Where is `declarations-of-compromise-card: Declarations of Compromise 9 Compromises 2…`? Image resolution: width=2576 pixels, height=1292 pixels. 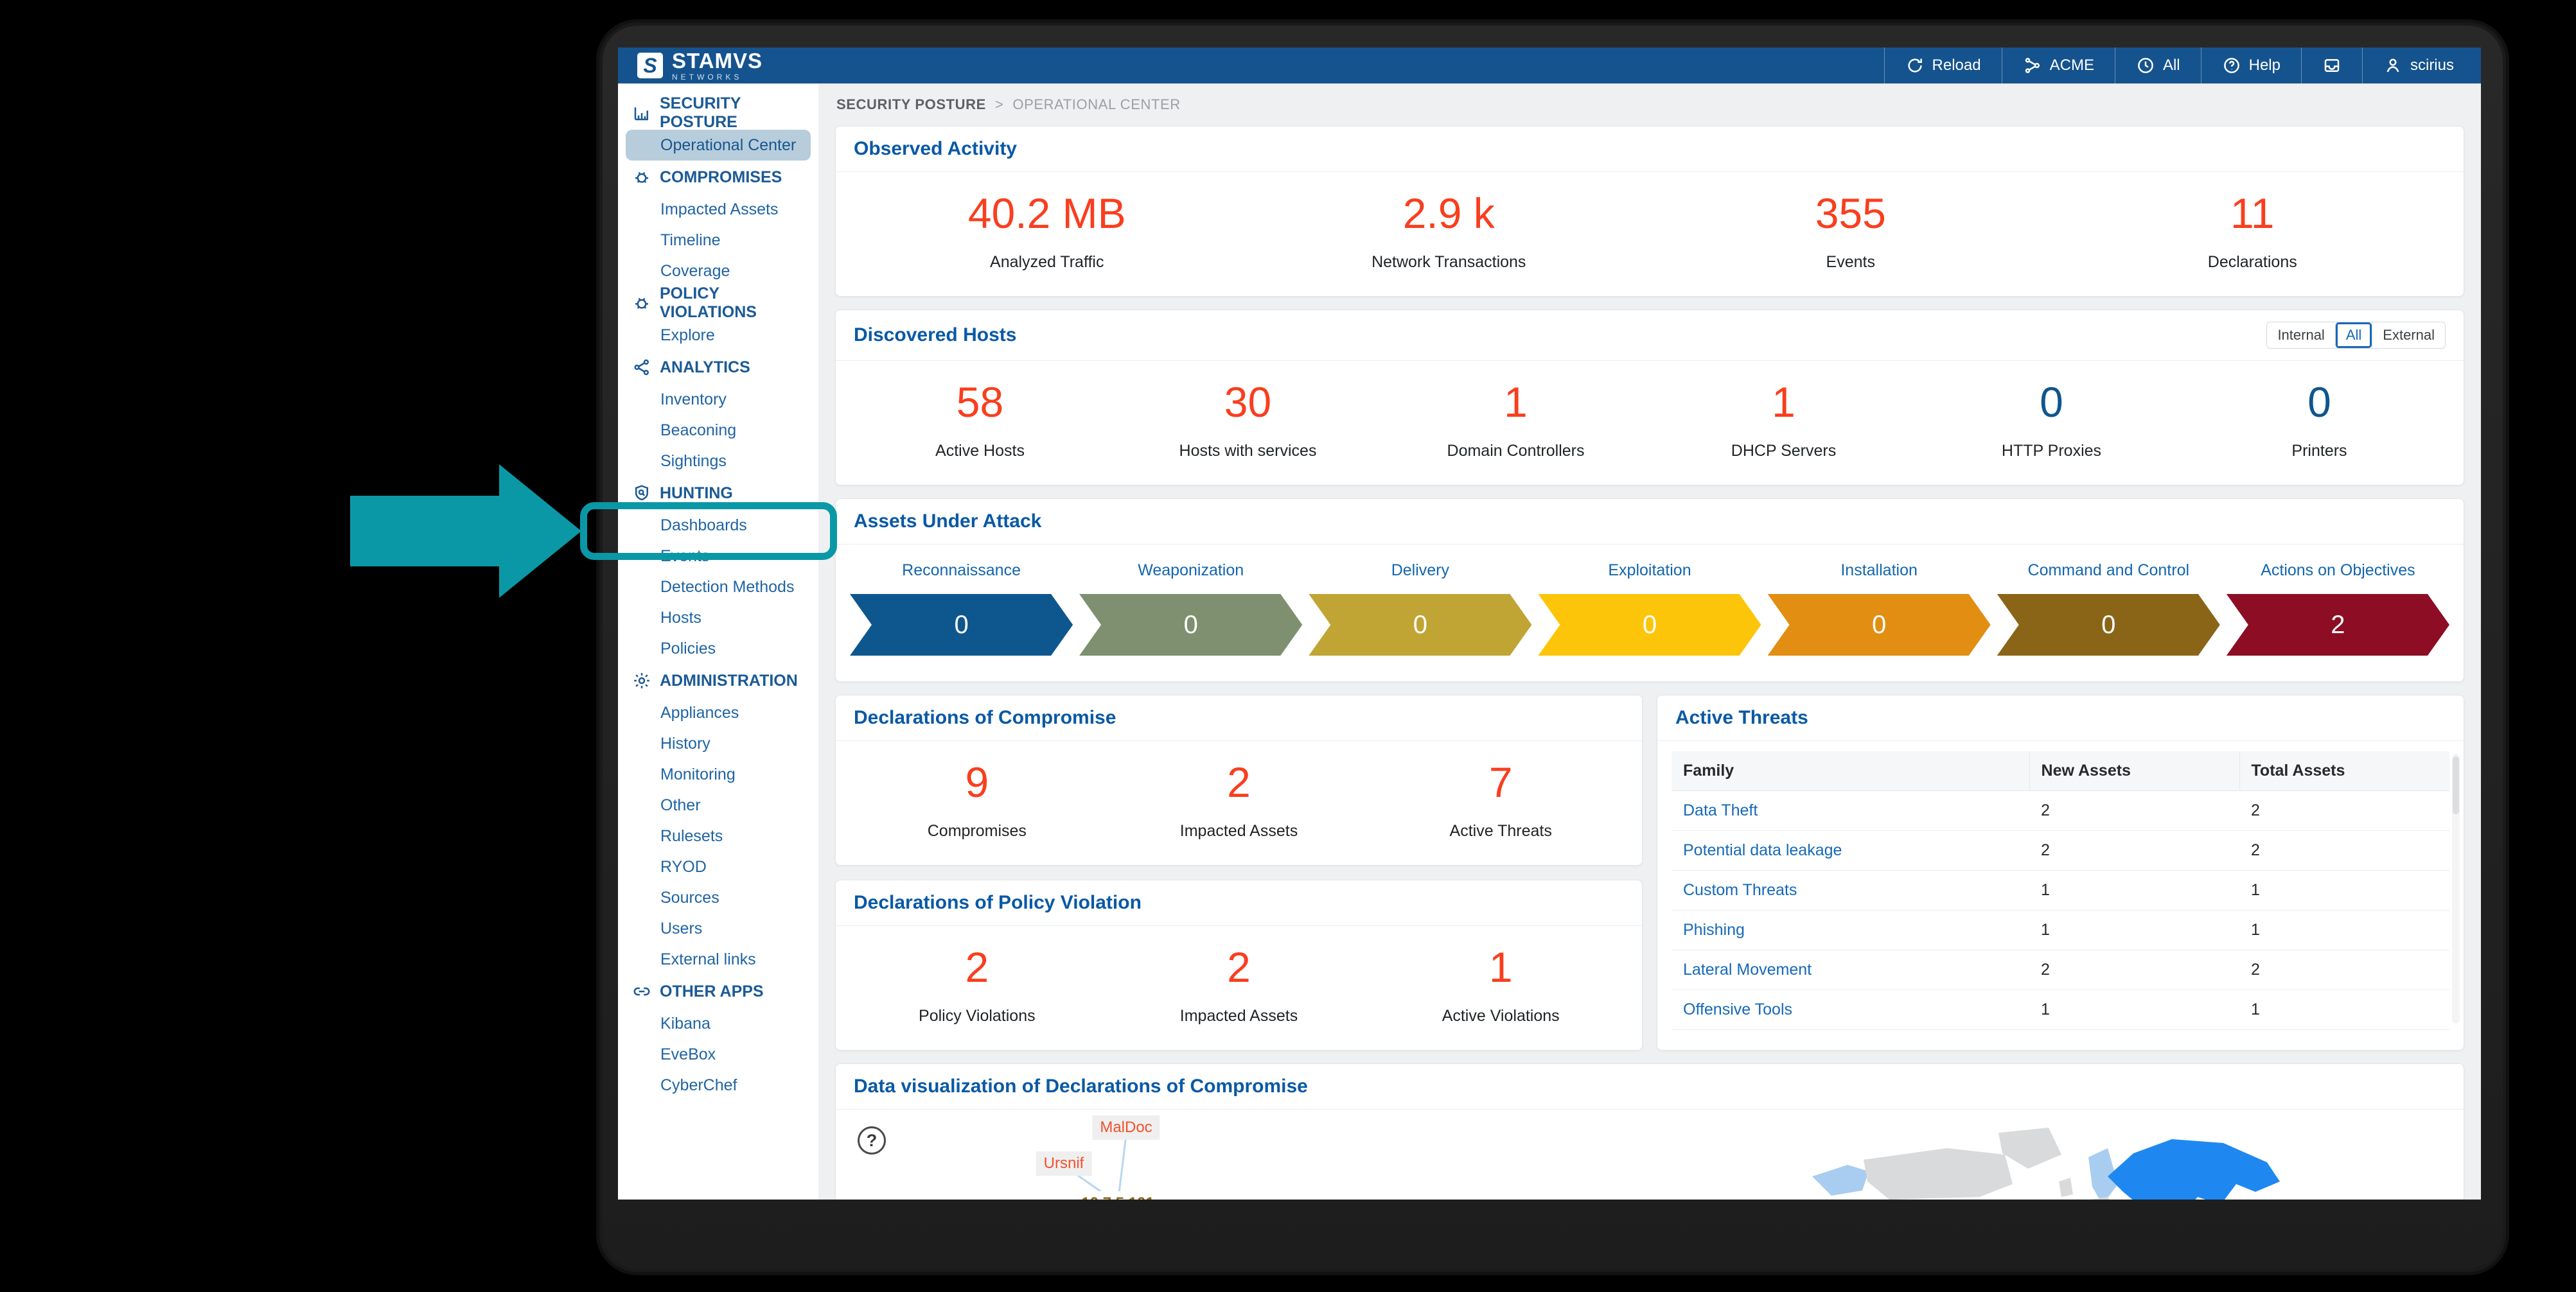 declarations-of-compromise-card: Declarations of Compromise 9 Compromises 2… is located at coordinates (1239, 780).